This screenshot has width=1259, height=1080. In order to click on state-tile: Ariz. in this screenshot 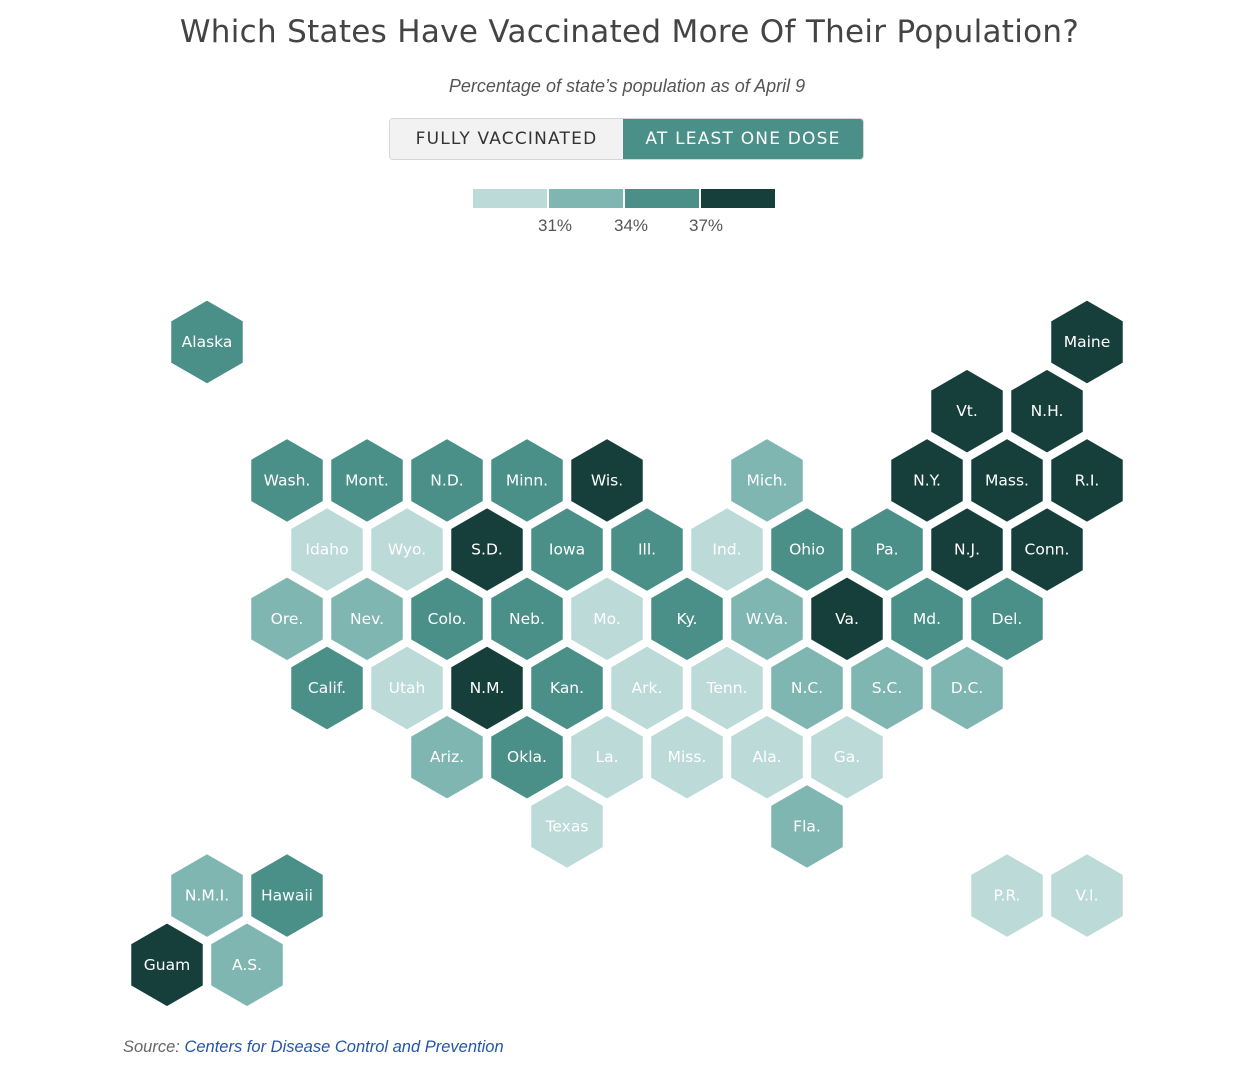, I will do `click(447, 757)`.